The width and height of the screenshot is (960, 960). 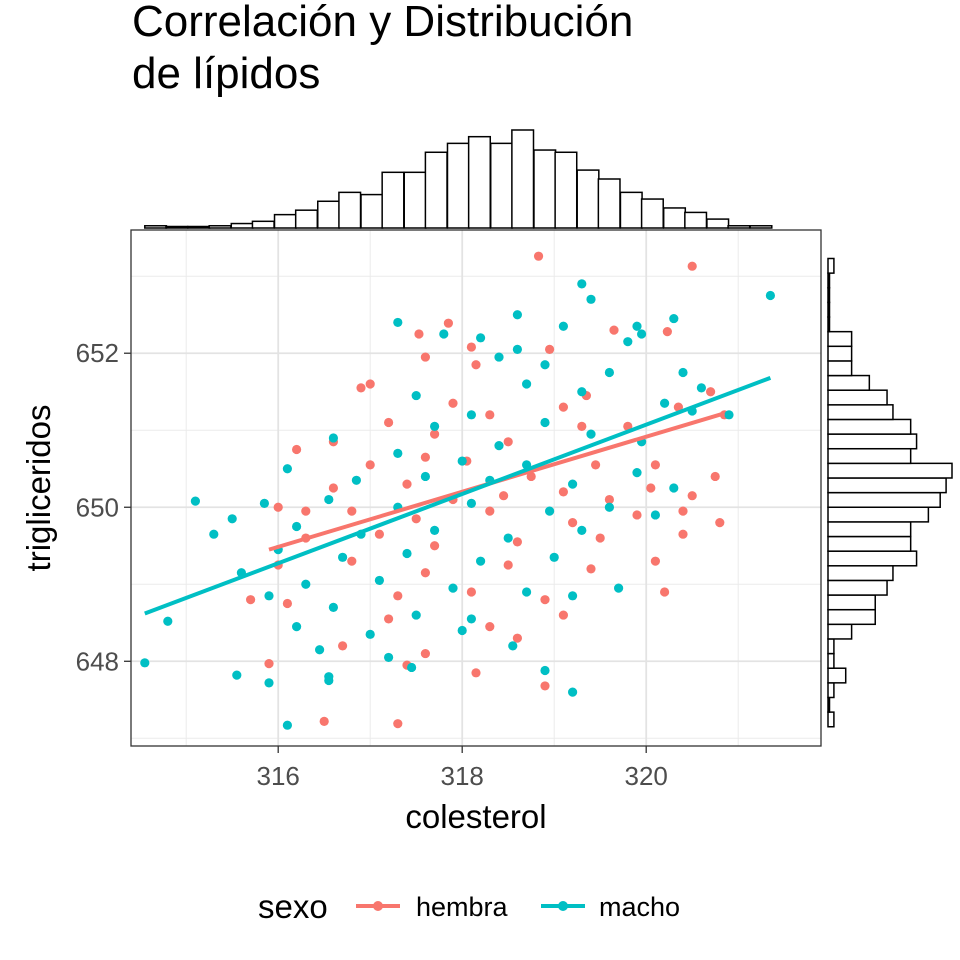 What do you see at coordinates (382, 23) in the screenshot?
I see `chart-title-line-1: Correlación y Distribución` at bounding box center [382, 23].